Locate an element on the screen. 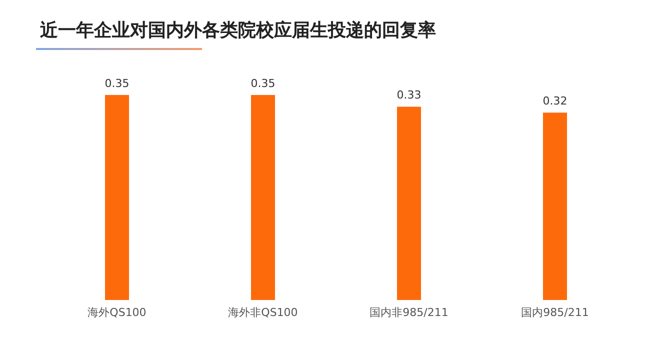 The height and width of the screenshot is (339, 656). data-label: 0.32 is located at coordinates (555, 101).